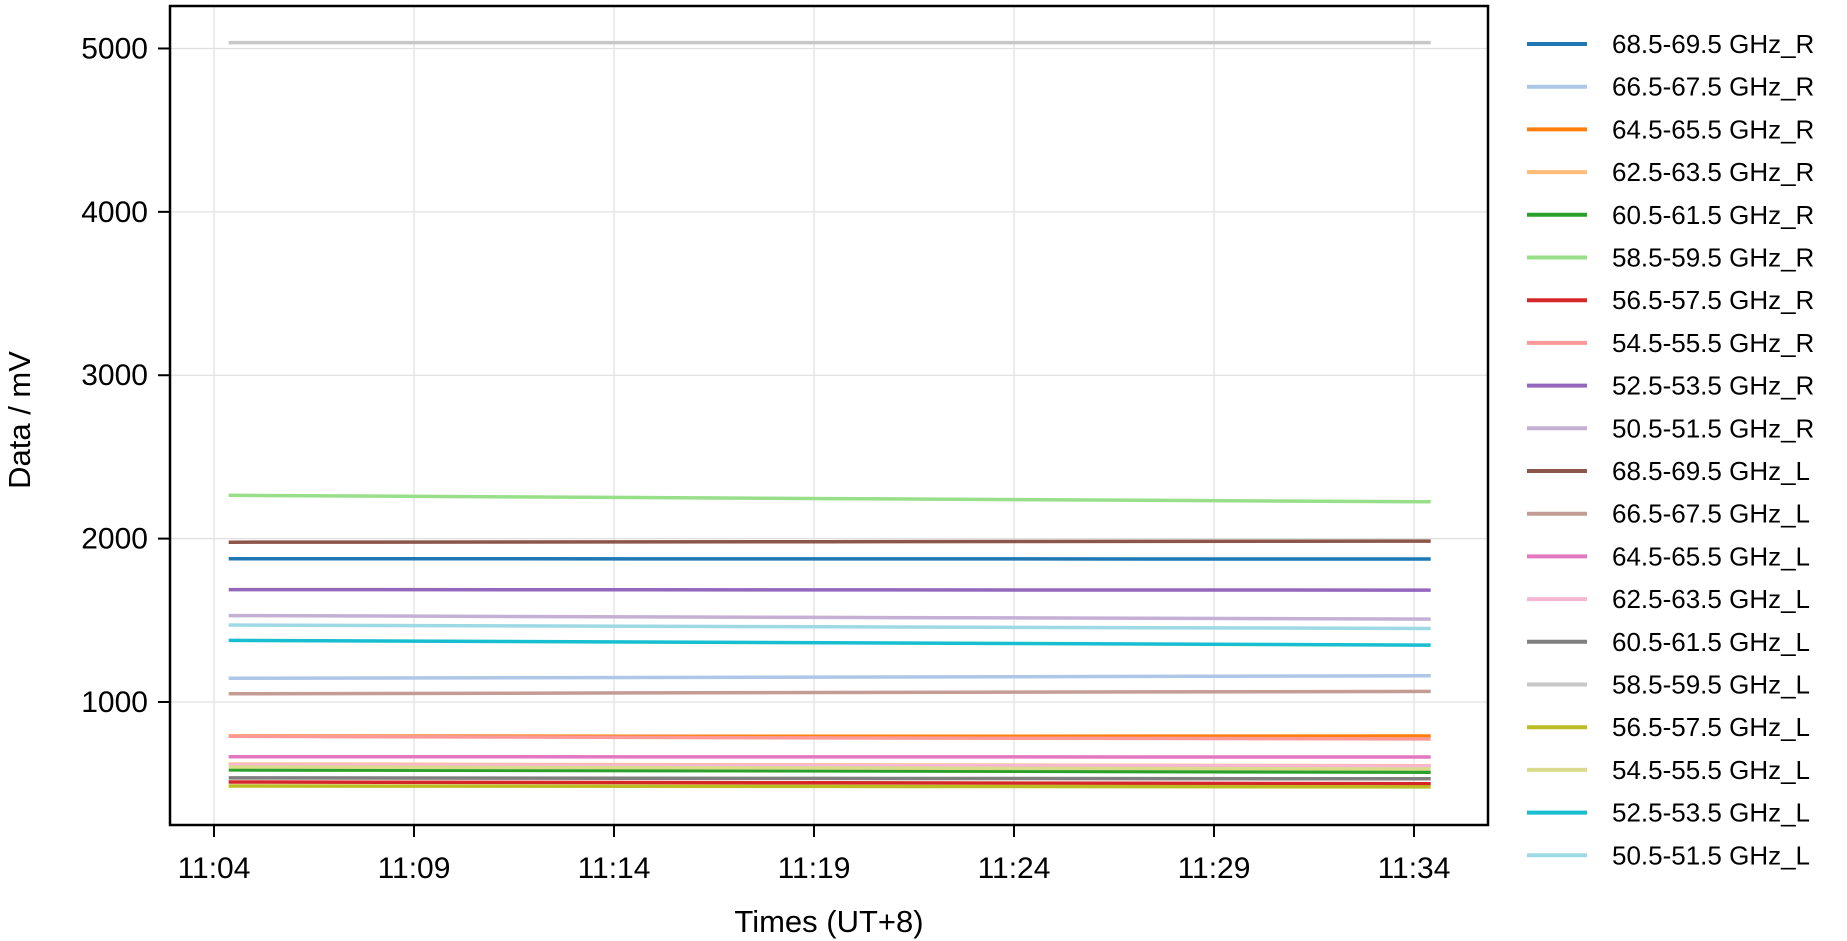  I want to click on x-axis-label: Times (UT+8), so click(828, 921).